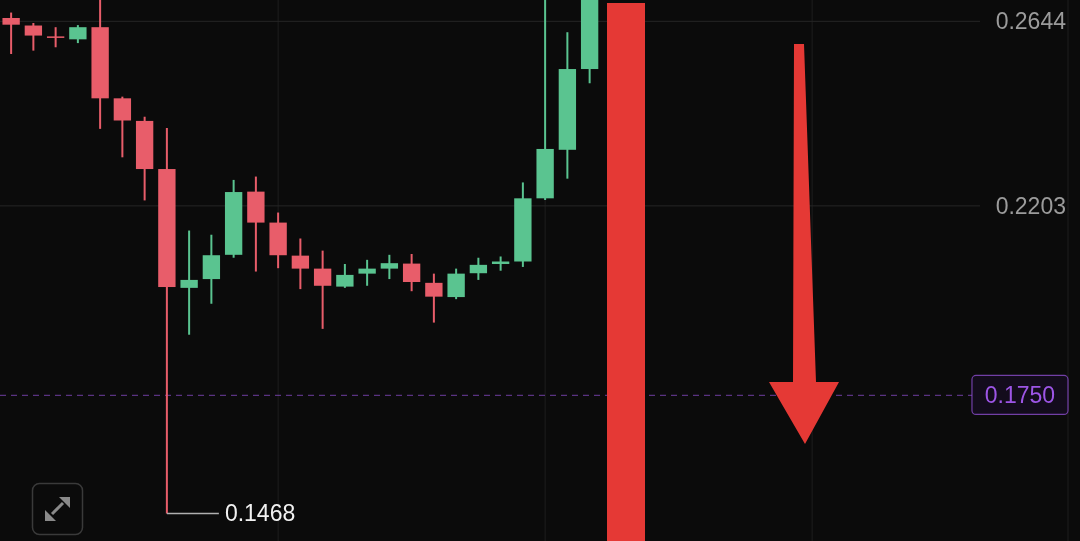 This screenshot has height=541, width=1080. Describe the element at coordinates (1031, 21) in the screenshot. I see `y-tick-label: 0.2644` at that location.